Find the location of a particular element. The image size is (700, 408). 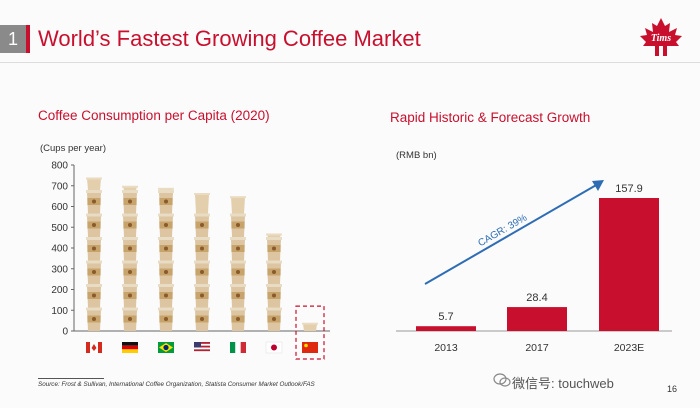

bar-China is located at coordinates (310, 326).